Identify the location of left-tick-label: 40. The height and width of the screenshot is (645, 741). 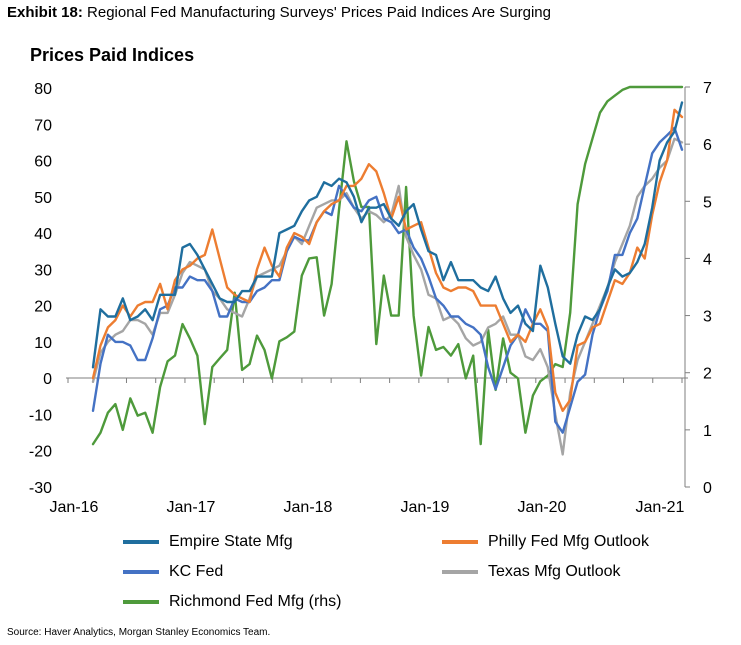
(43, 234).